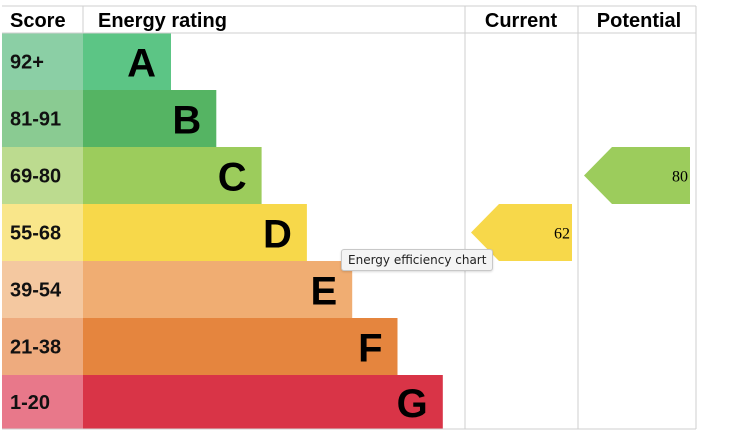 Image resolution: width=750 pixels, height=445 pixels. I want to click on rating-bar-g, so click(263, 402).